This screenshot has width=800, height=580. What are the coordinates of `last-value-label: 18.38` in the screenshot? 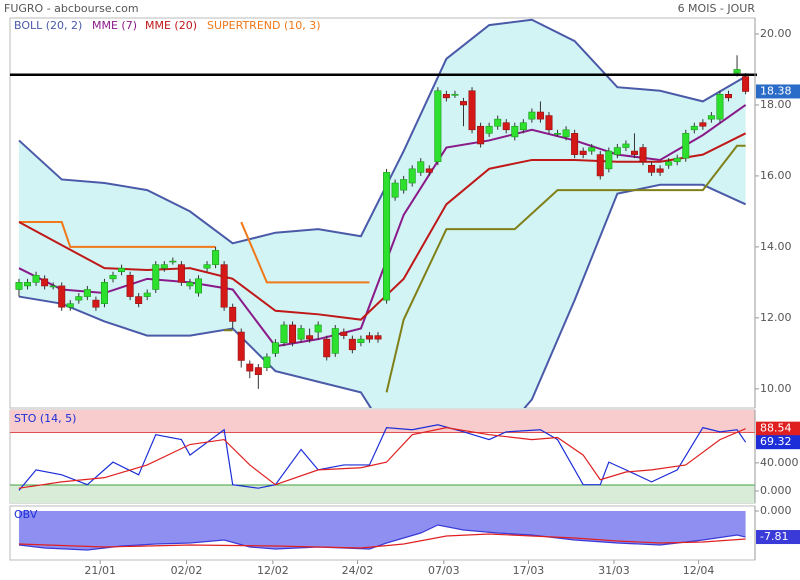 It's located at (776, 90).